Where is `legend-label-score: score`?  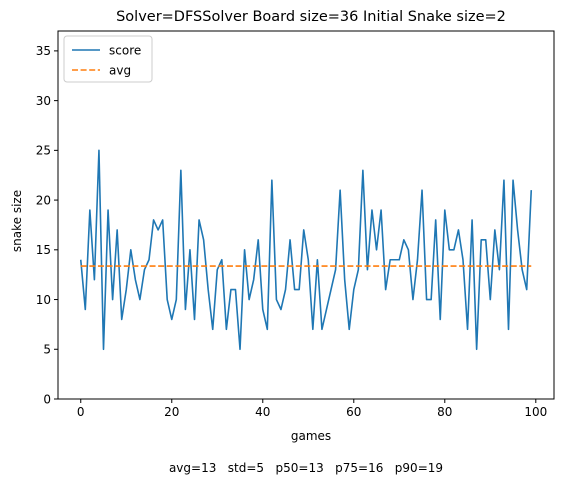
legend-label-score: score is located at coordinates (125, 50).